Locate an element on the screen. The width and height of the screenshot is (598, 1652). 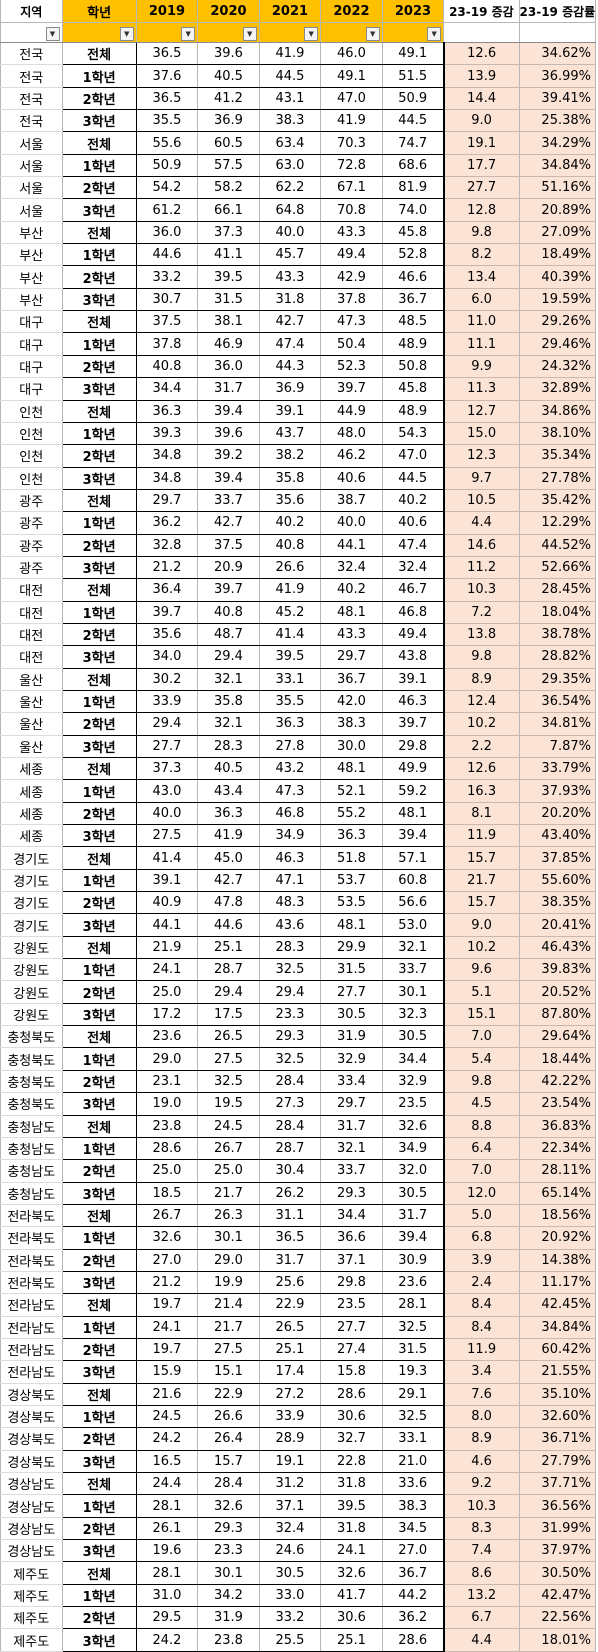
increase-cell: 10.2 is located at coordinates (481, 948).